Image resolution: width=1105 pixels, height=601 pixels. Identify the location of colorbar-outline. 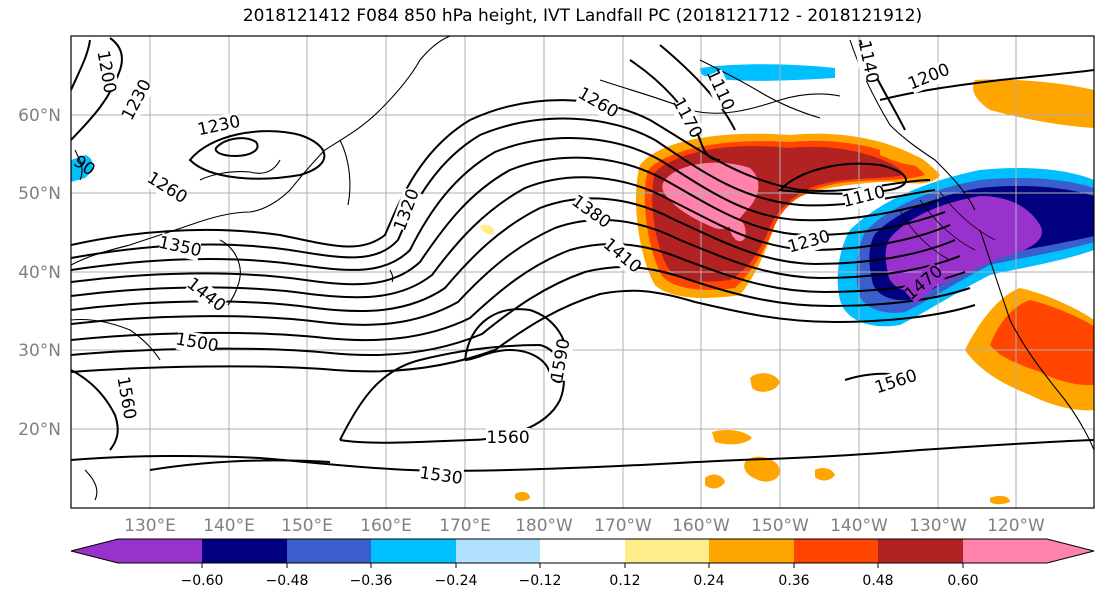
(582, 551).